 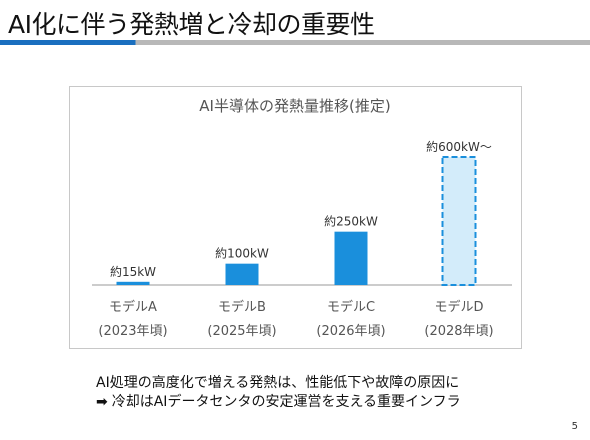 What do you see at coordinates (458, 307) in the screenshot?
I see `category-label: モデルD` at bounding box center [458, 307].